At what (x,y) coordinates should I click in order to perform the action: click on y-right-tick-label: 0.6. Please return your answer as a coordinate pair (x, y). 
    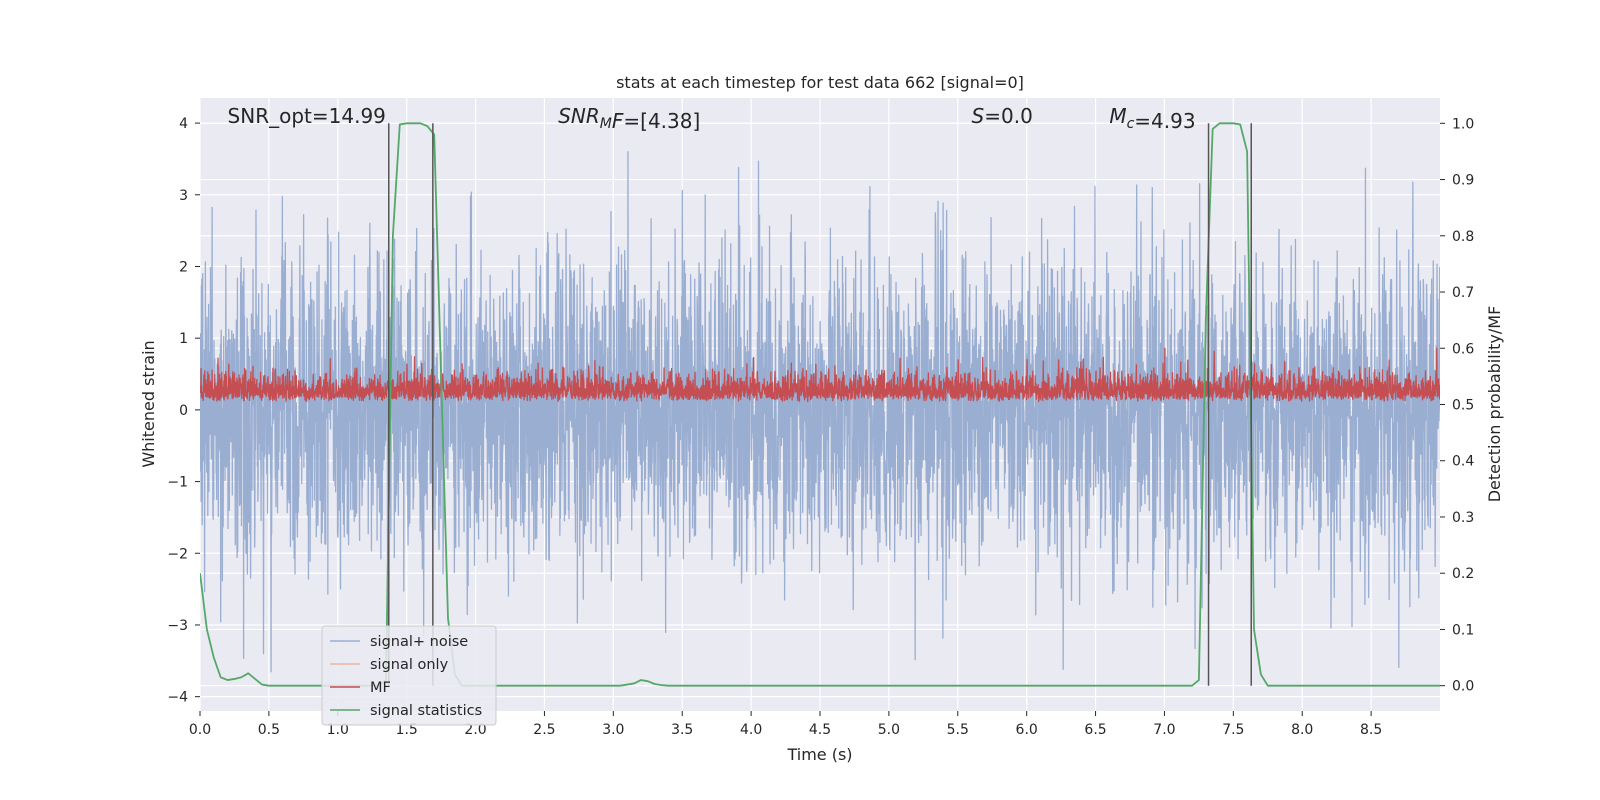
    Looking at the image, I should click on (1463, 349).